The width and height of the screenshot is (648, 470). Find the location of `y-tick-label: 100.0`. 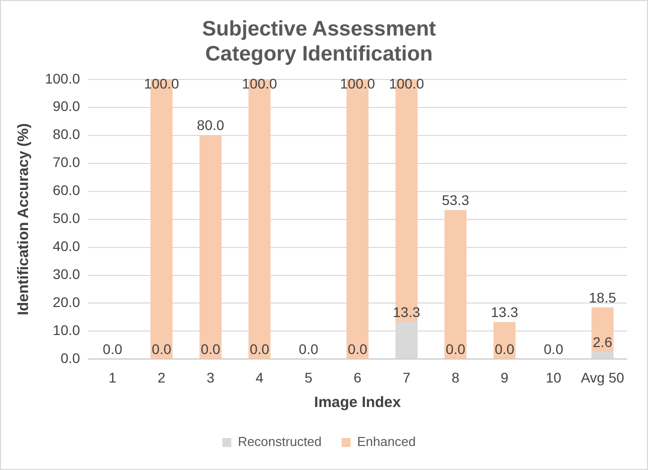

y-tick-label: 100.0 is located at coordinates (62, 78).